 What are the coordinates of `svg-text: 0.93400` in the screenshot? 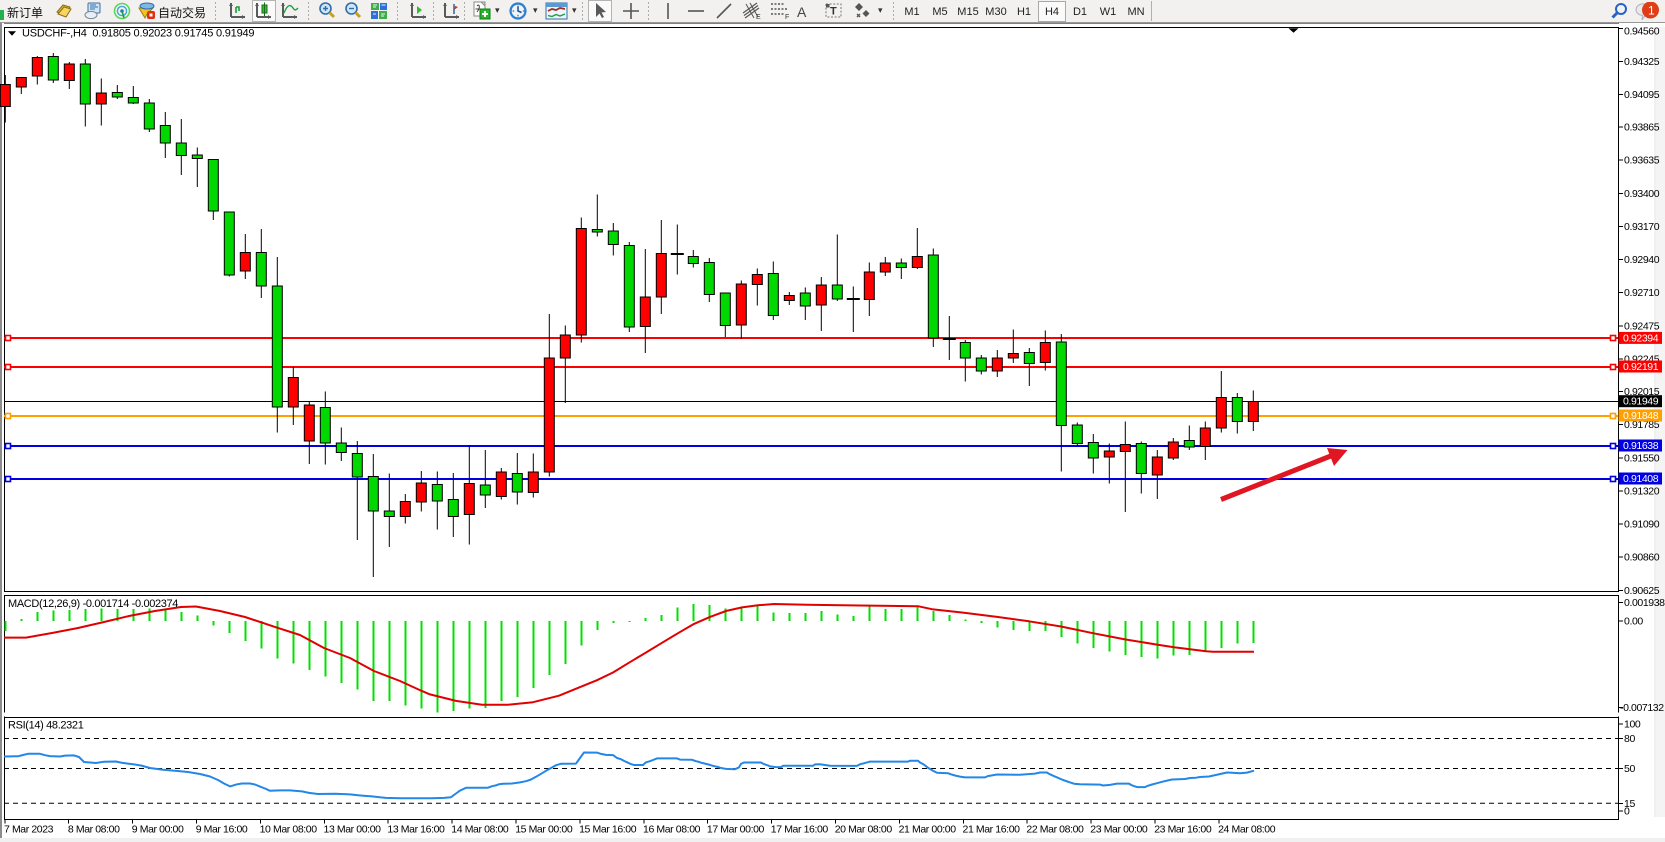 It's located at (1642, 194).